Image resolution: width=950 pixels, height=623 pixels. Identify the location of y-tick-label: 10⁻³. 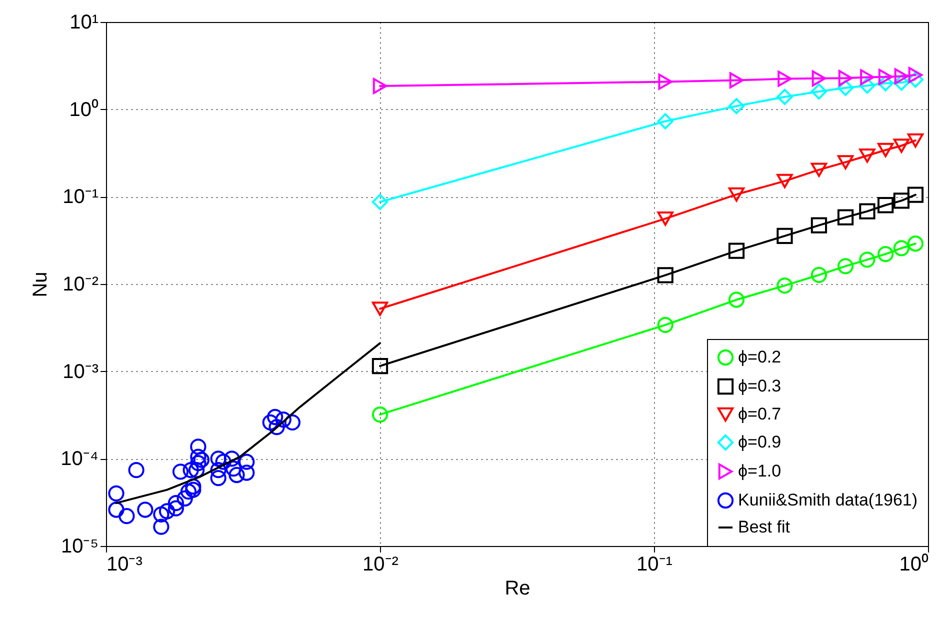
(80, 371).